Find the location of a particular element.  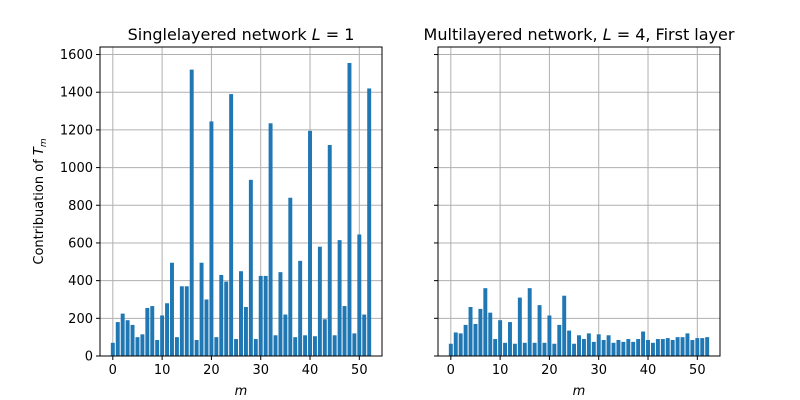

chart-title: Singlelayered network L = 1 is located at coordinates (241, 34).